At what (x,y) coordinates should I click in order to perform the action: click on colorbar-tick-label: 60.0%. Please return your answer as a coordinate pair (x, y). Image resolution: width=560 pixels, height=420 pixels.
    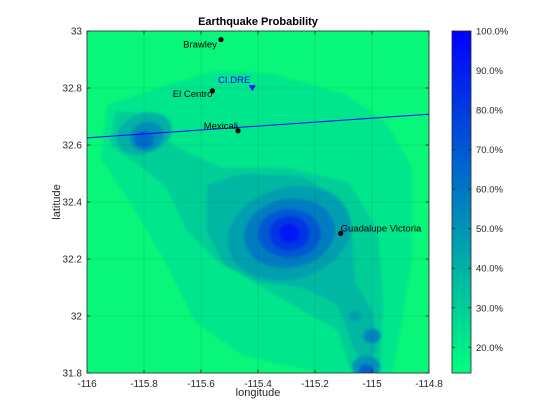
    Looking at the image, I should click on (489, 190).